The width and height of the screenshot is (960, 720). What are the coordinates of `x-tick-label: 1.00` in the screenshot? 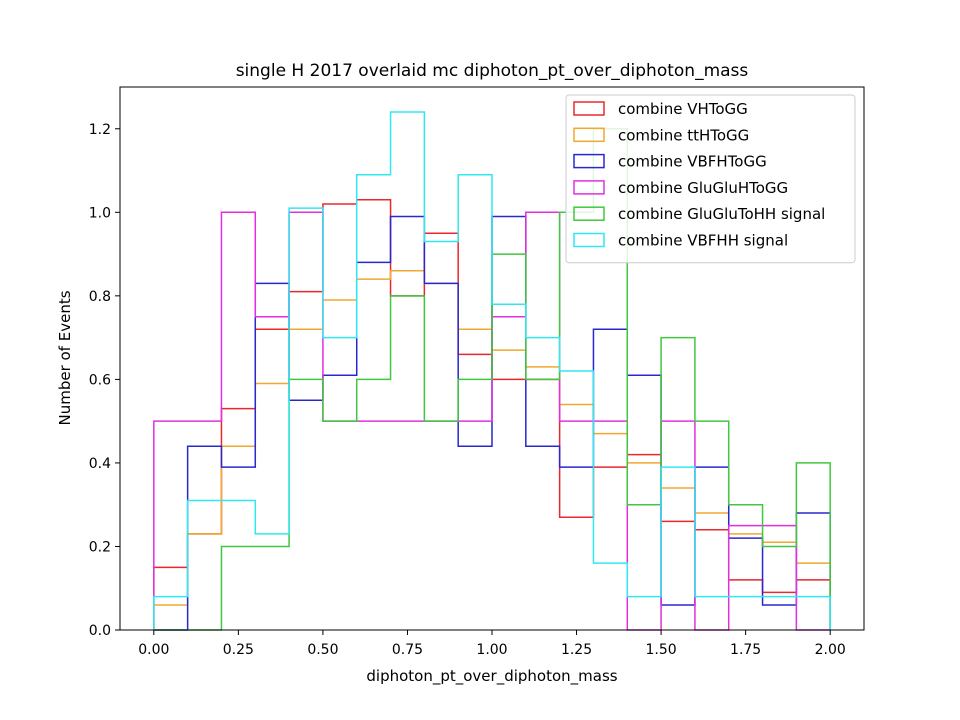 It's located at (491, 650).